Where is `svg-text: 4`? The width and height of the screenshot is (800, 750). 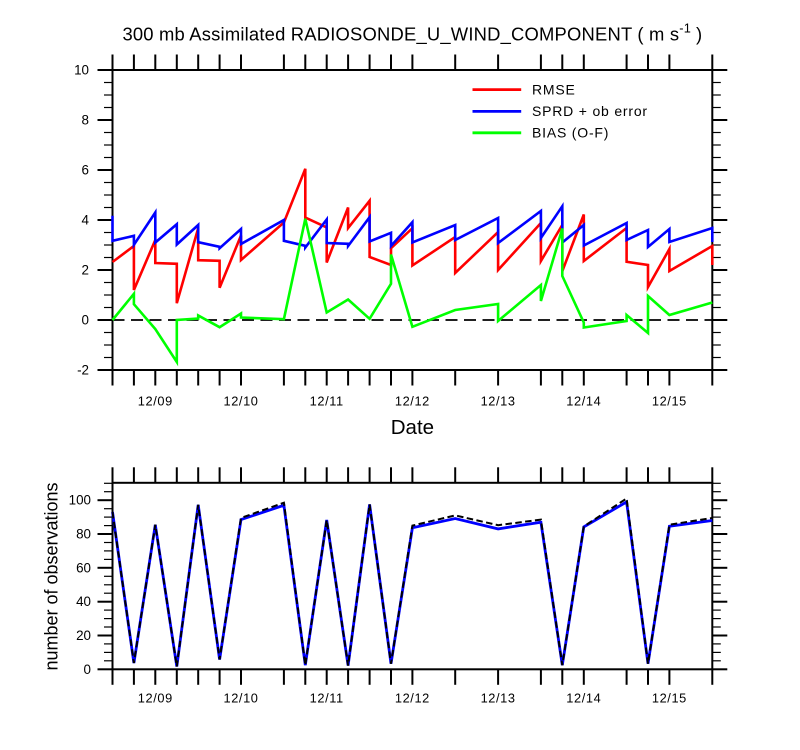
svg-text: 4 is located at coordinates (86, 220).